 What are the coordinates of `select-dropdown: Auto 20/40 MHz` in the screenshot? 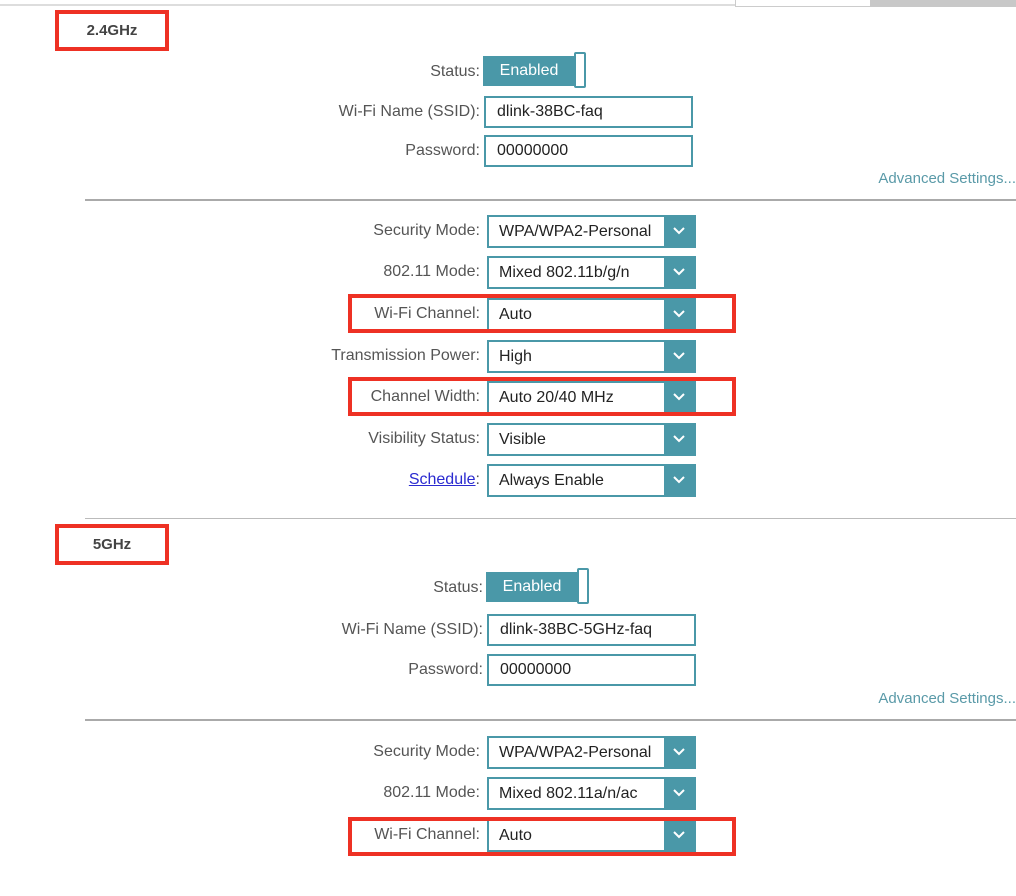 It's located at (591, 397).